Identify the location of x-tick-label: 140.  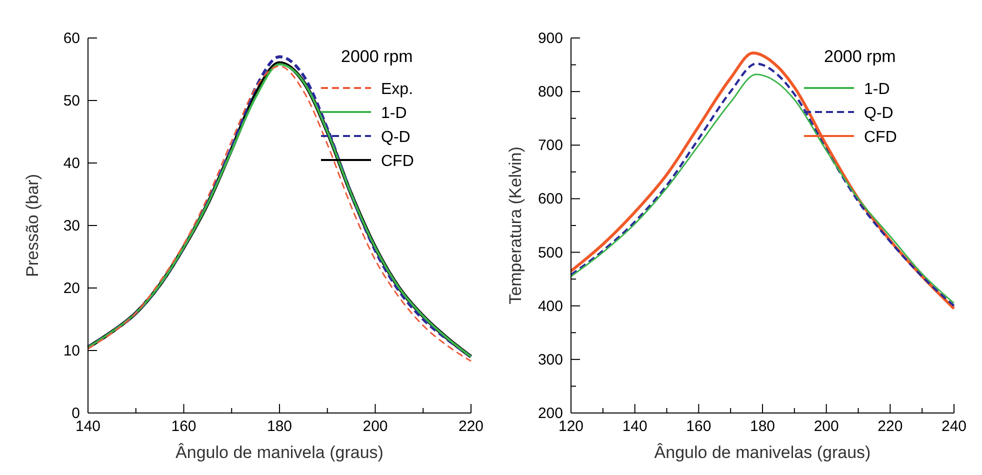
(635, 426).